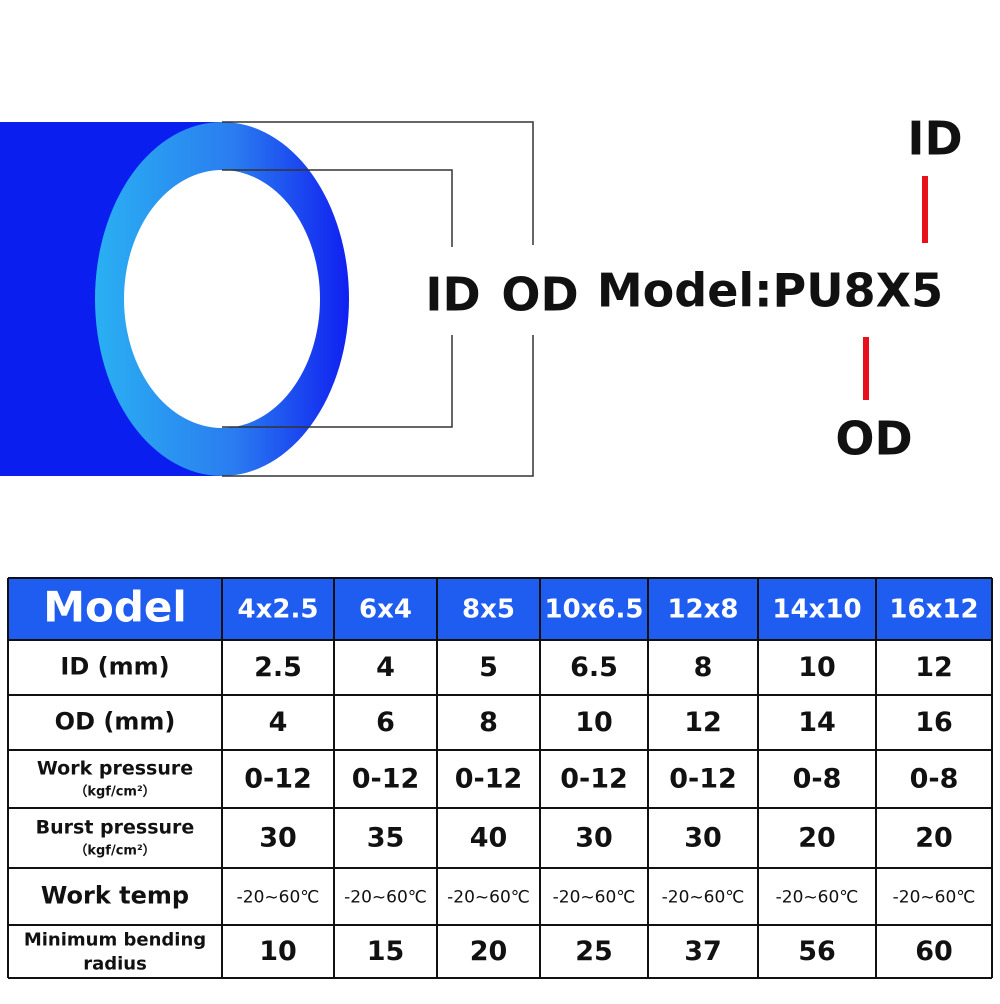 The width and height of the screenshot is (1000, 1004). Describe the element at coordinates (934, 139) in the screenshot. I see `id-caption: ID` at that location.